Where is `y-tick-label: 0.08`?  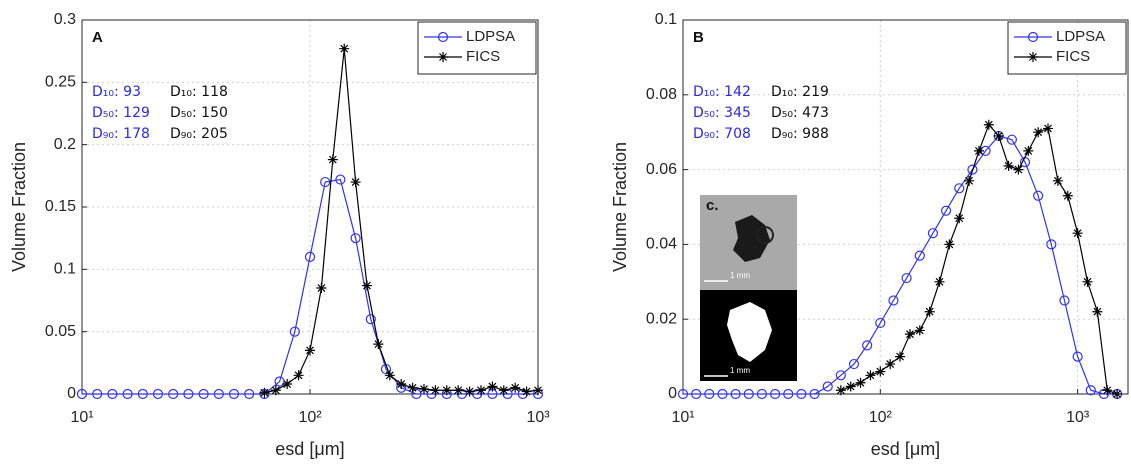
y-tick-label: 0.08 is located at coordinates (661, 94).